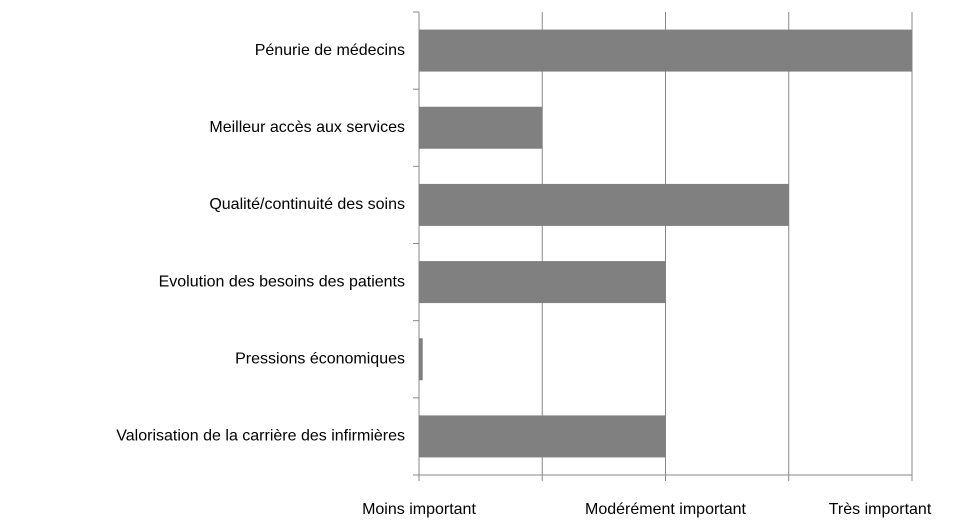 This screenshot has height=522, width=969. What do you see at coordinates (330, 50) in the screenshot?
I see `y-tick-label: Pénurie de médecins` at bounding box center [330, 50].